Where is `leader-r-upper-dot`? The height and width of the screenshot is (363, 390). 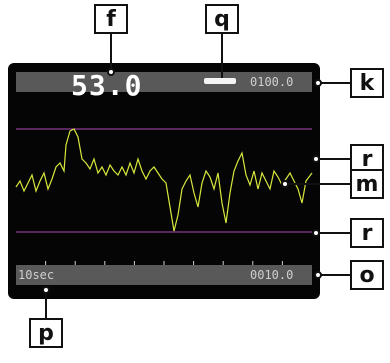
leader-r-upper-dot is located at coordinates (316, 159).